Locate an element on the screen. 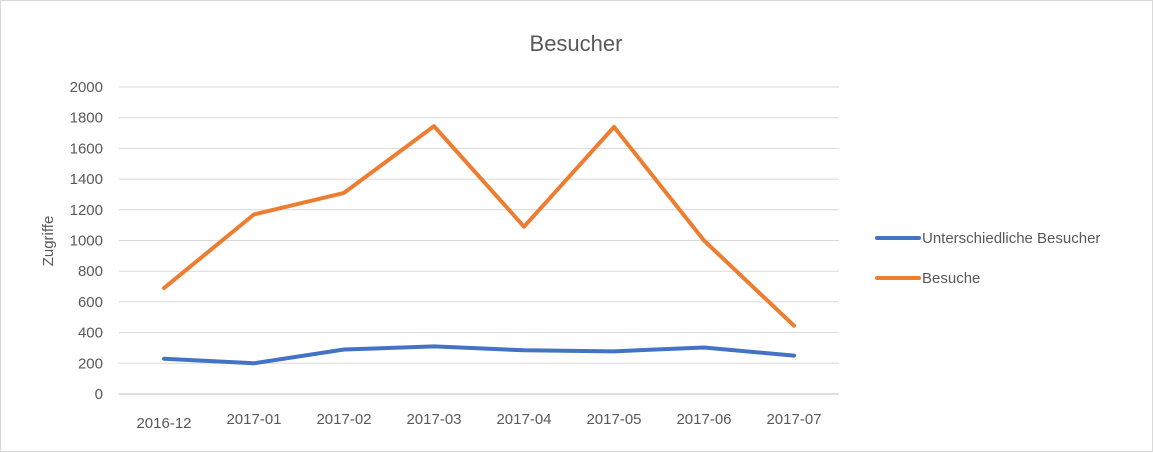  y-tick-label: 2000 is located at coordinates (86, 87).